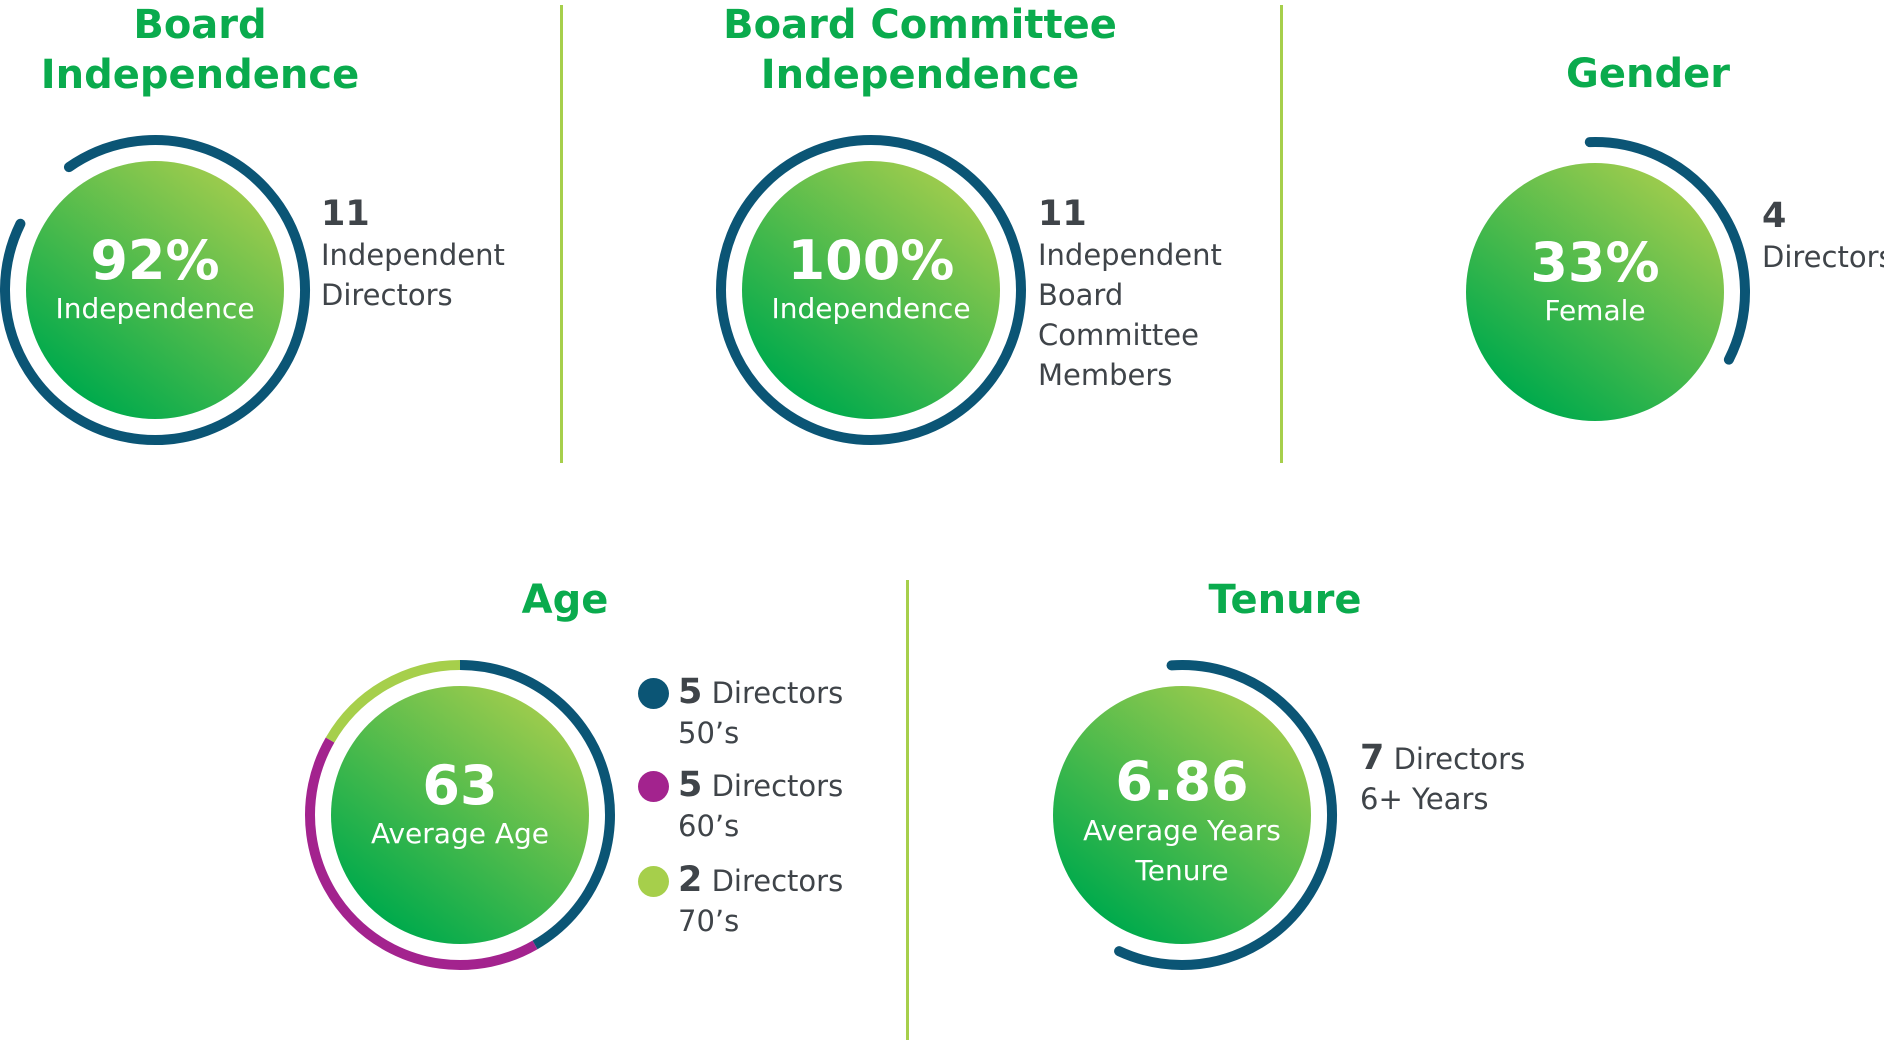 This screenshot has height=1040, width=1884. I want to click on age-60s-word: Directors, so click(777, 786).